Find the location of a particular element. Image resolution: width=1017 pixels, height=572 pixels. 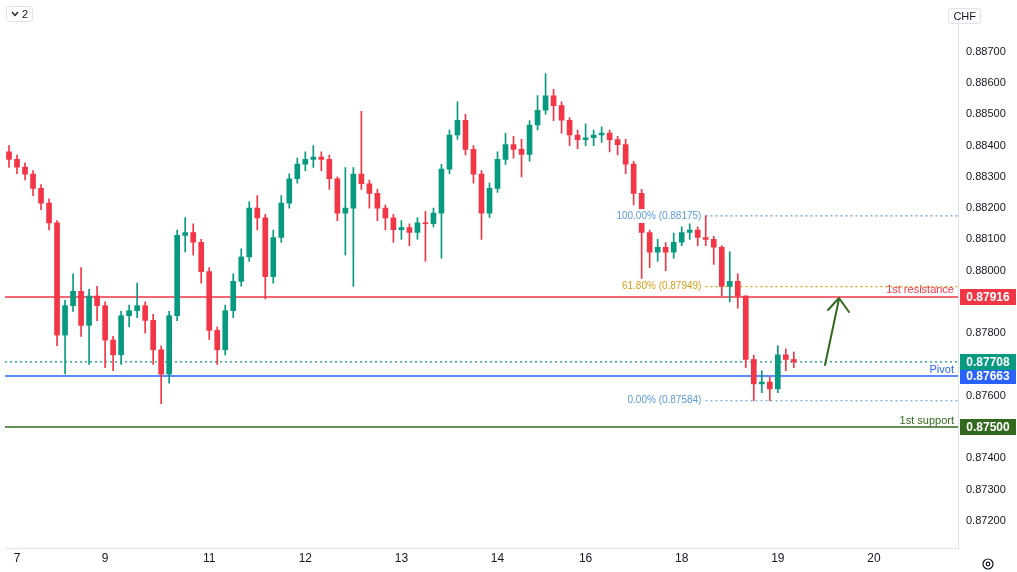

y-tick-label: 0.88400 is located at coordinates (986, 144).